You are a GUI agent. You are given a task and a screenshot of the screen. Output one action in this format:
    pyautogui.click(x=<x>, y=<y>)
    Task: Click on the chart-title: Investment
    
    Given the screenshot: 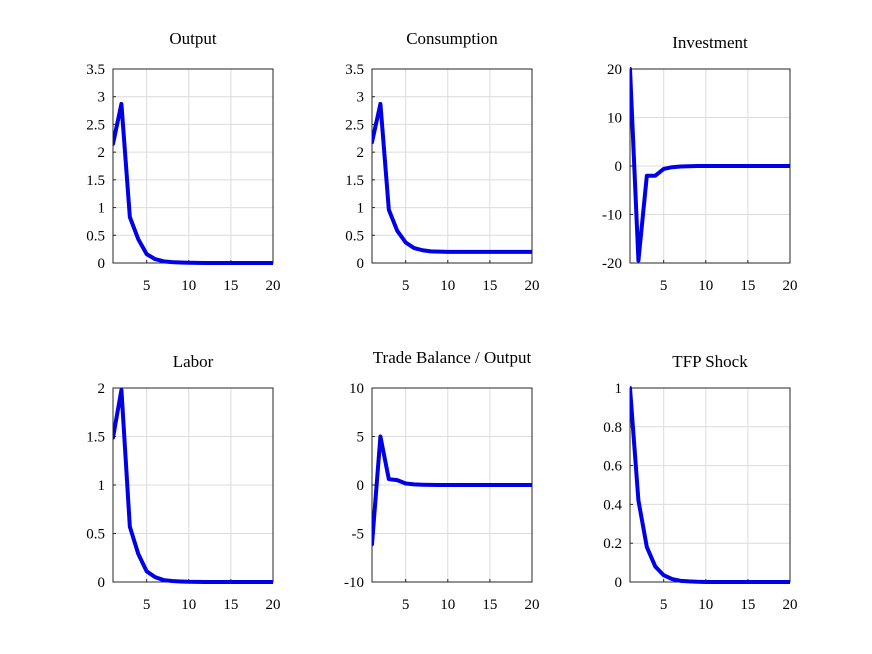 What is the action you would take?
    pyautogui.click(x=710, y=42)
    